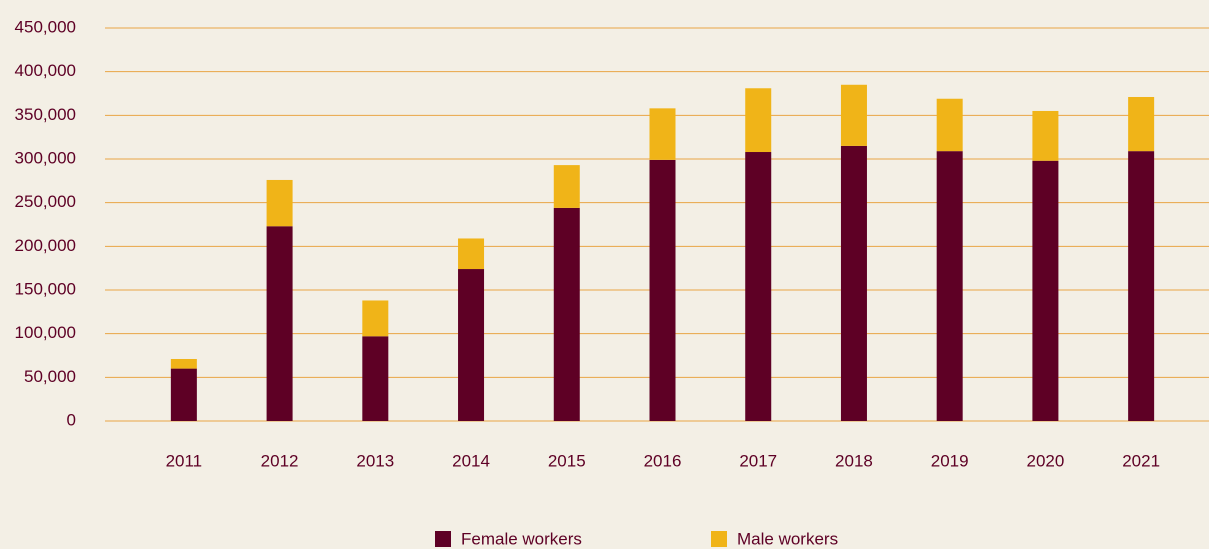 Image resolution: width=1209 pixels, height=549 pixels. I want to click on y-tick-label: 300,000, so click(45, 157).